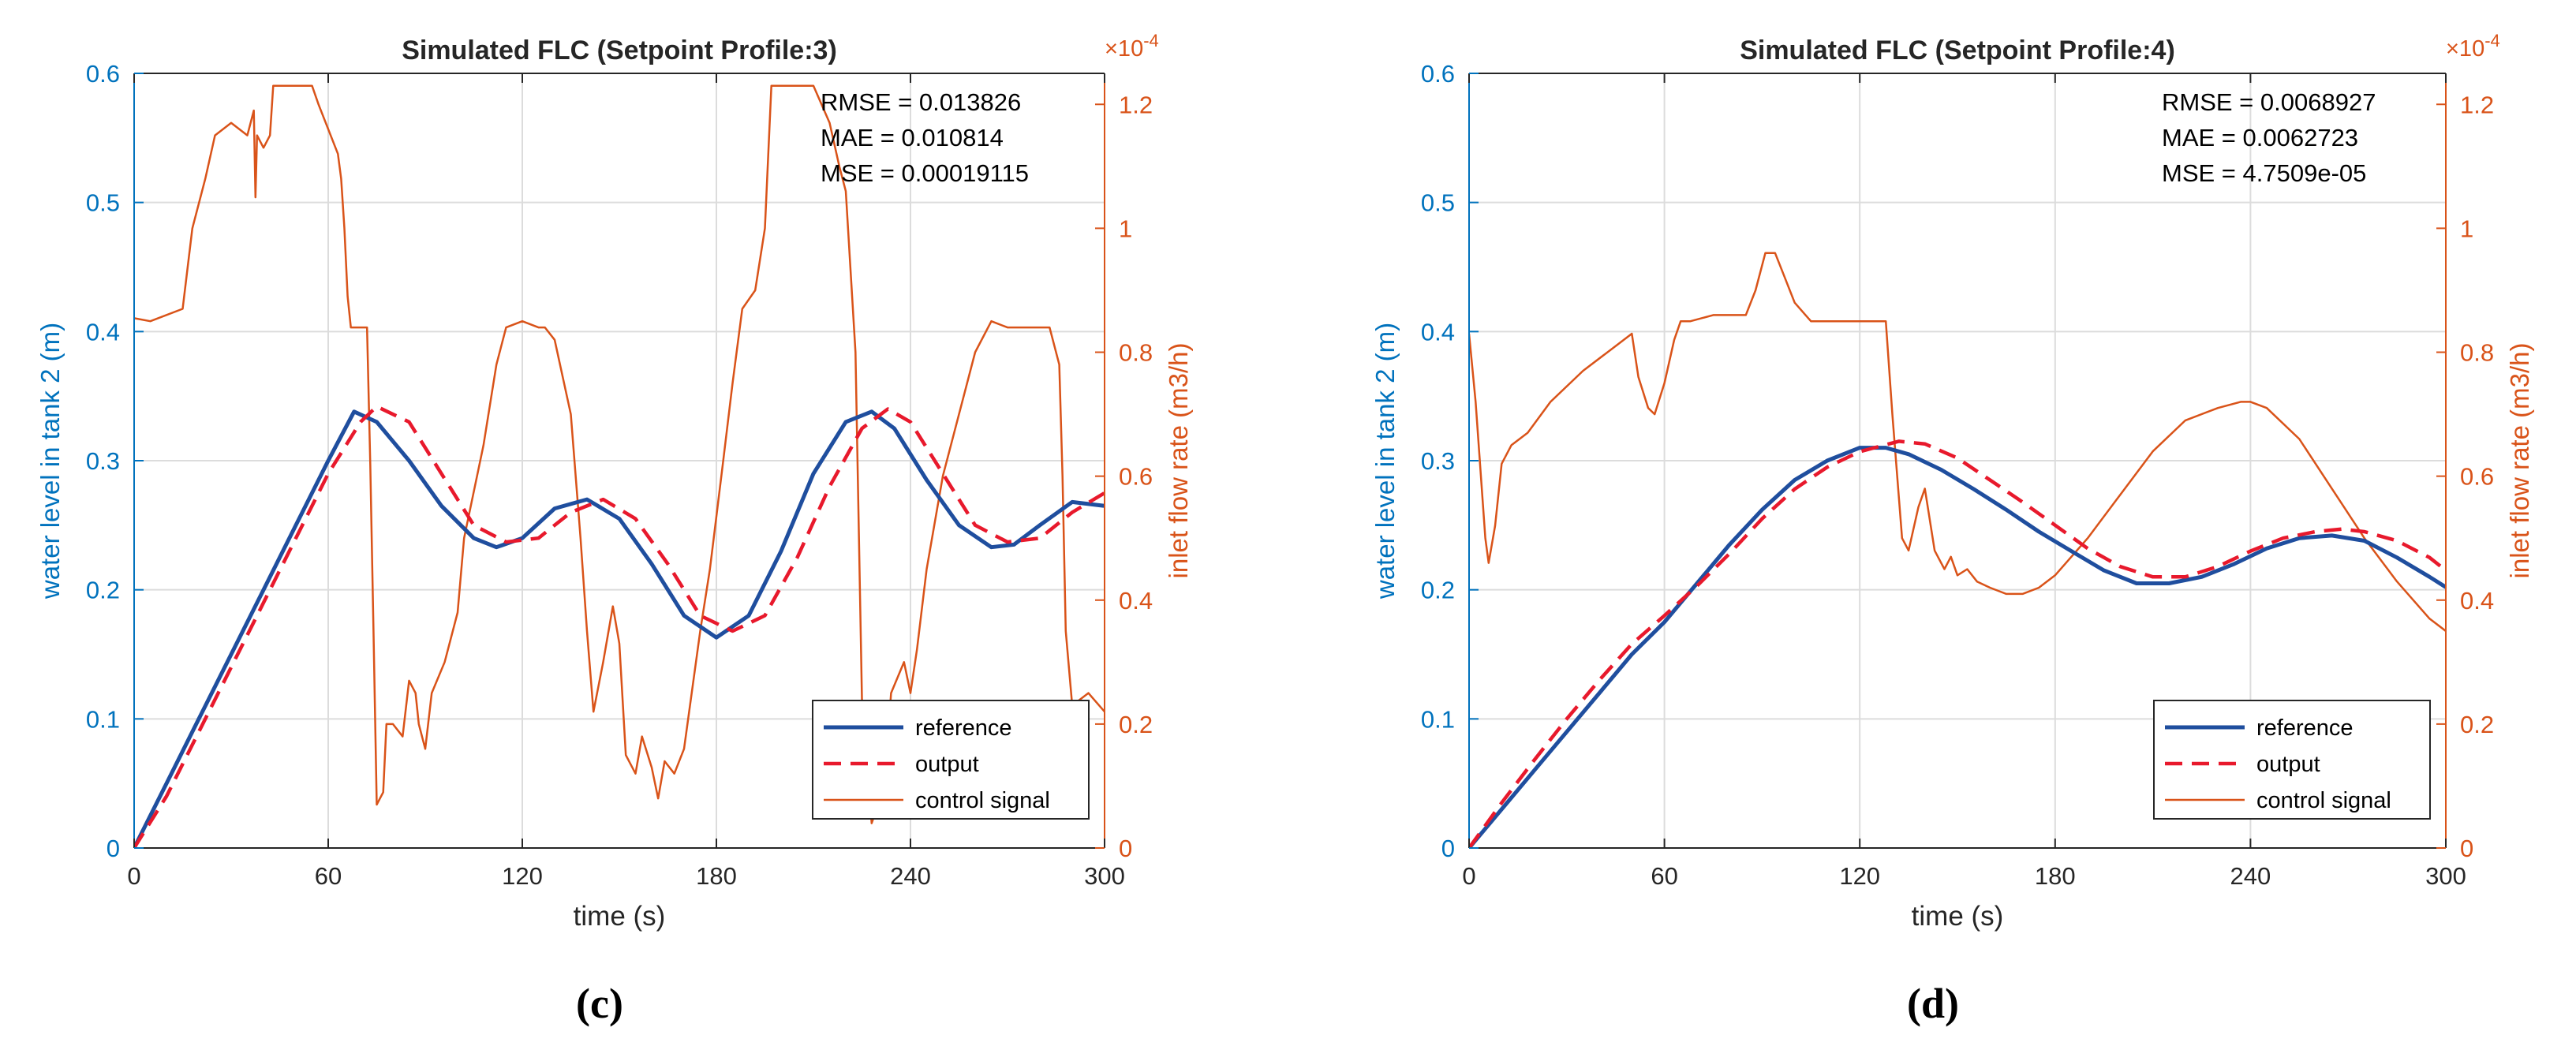  Describe the element at coordinates (1957, 442) in the screenshot. I see `series-line-control-signal` at that location.